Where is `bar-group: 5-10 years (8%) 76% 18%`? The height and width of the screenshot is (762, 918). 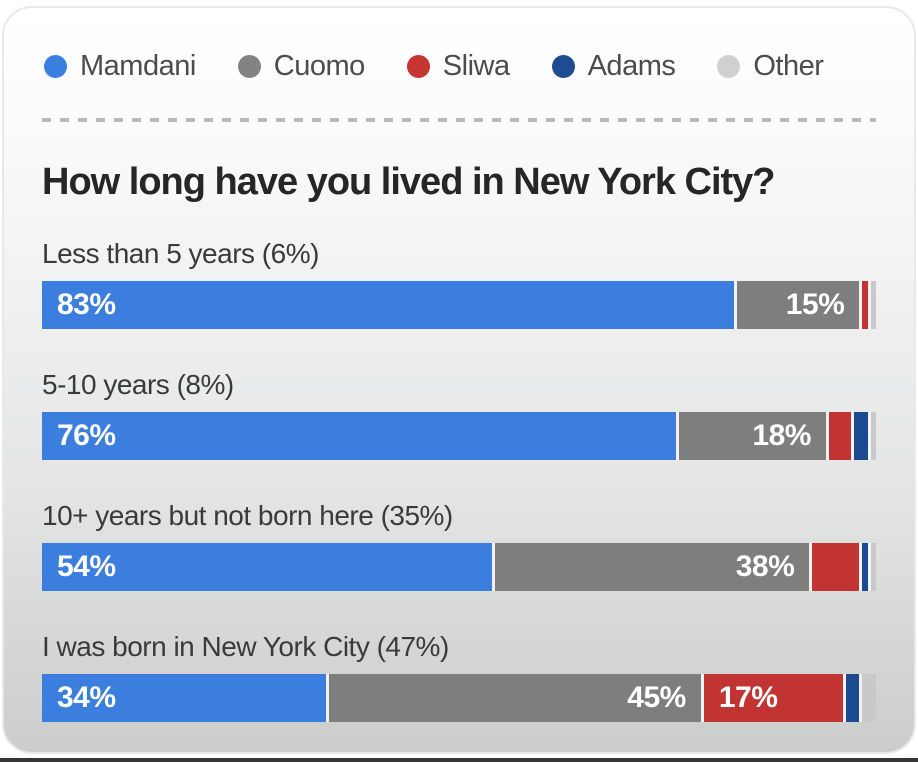 bar-group: 5-10 years (8%) 76% 18% is located at coordinates (459, 413).